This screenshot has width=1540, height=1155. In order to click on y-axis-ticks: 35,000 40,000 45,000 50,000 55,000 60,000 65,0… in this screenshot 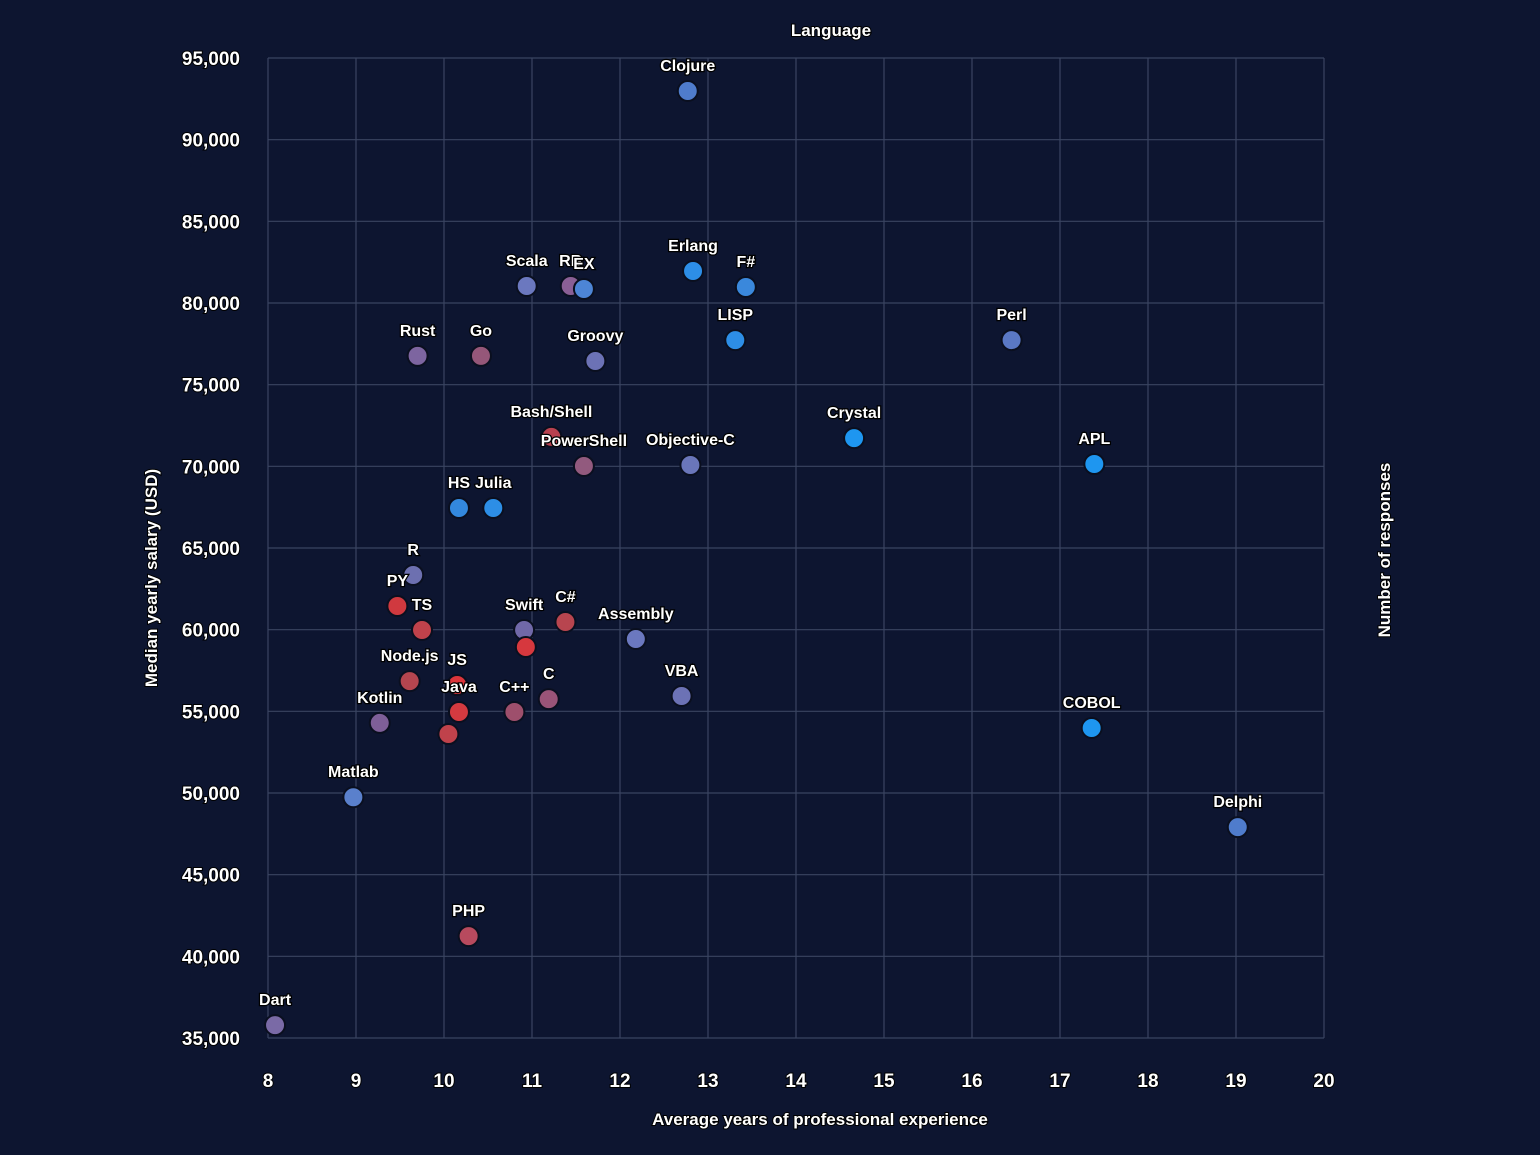, I will do `click(211, 549)`.